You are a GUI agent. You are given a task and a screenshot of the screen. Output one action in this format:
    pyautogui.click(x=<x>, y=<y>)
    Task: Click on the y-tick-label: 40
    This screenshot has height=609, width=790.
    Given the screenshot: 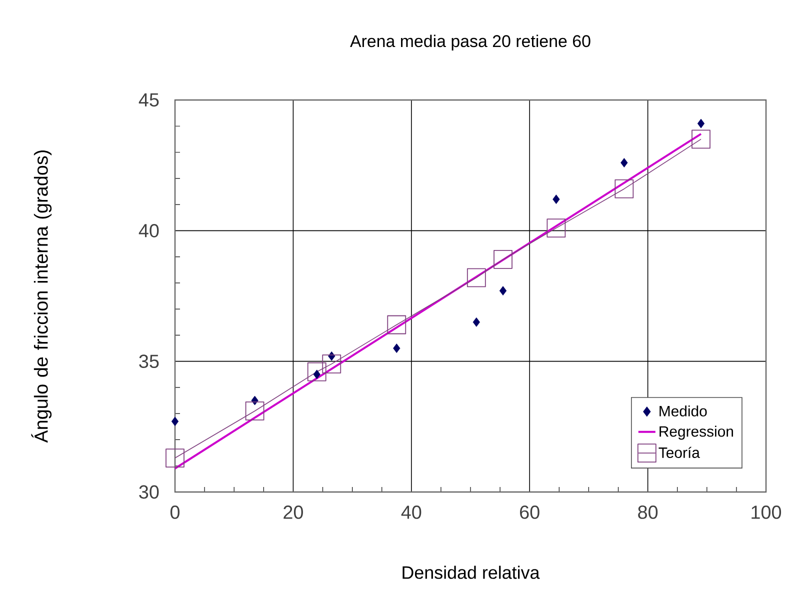 What is the action you would take?
    pyautogui.click(x=148, y=231)
    